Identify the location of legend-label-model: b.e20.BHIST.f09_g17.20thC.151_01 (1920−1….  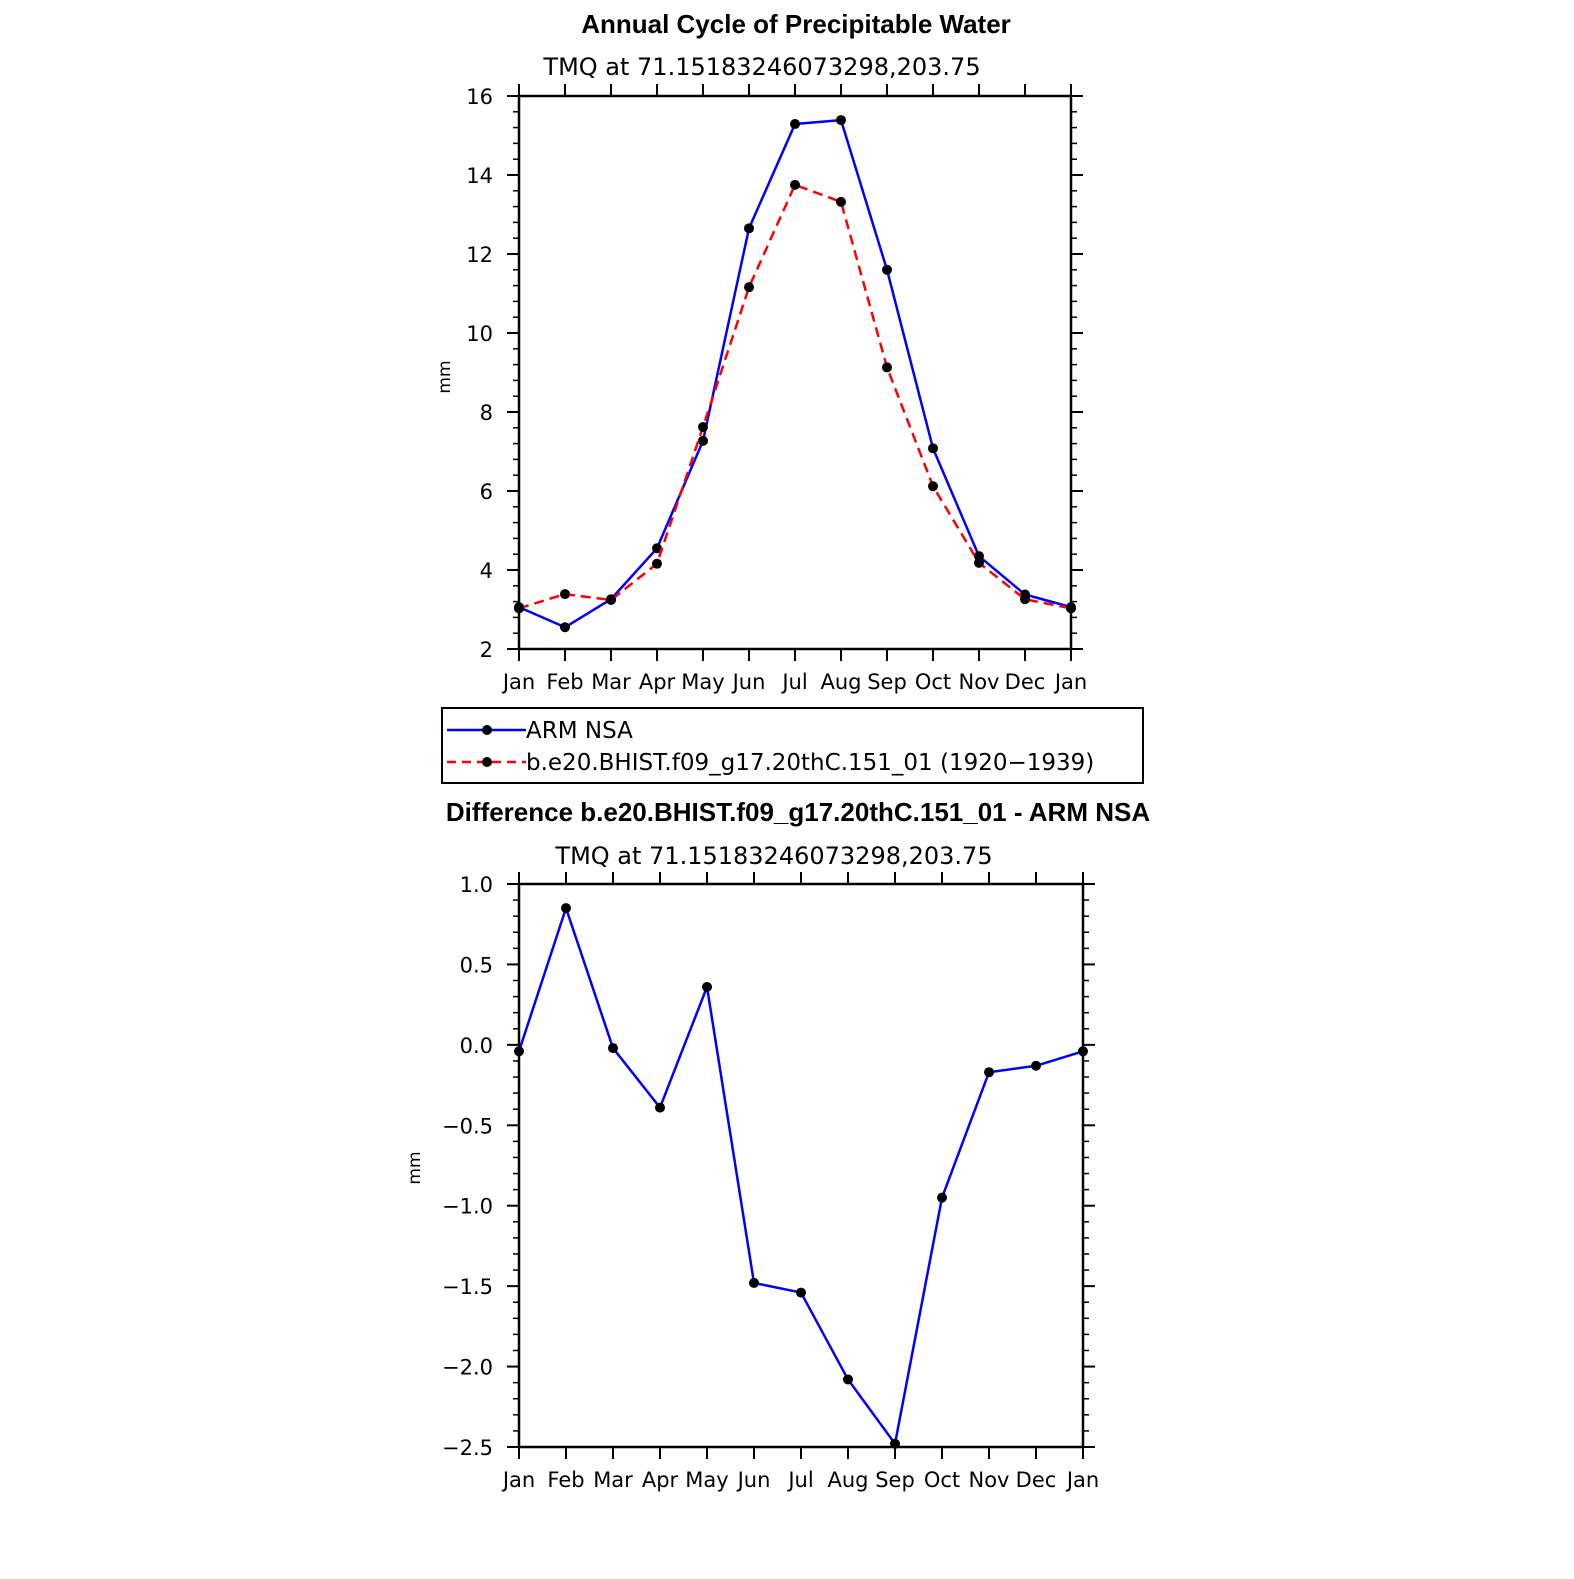
(810, 763).